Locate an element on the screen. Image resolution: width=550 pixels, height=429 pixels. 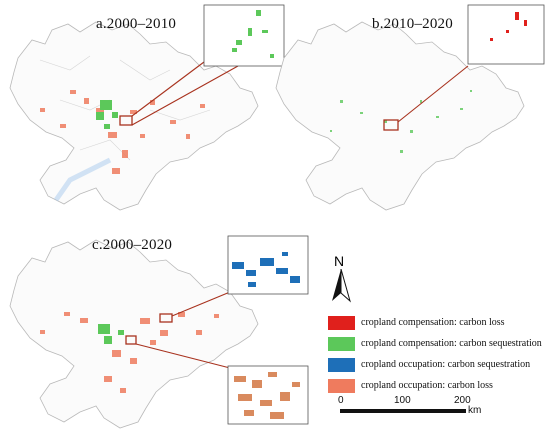
north-arrow: N is located at coordinates (341, 278).